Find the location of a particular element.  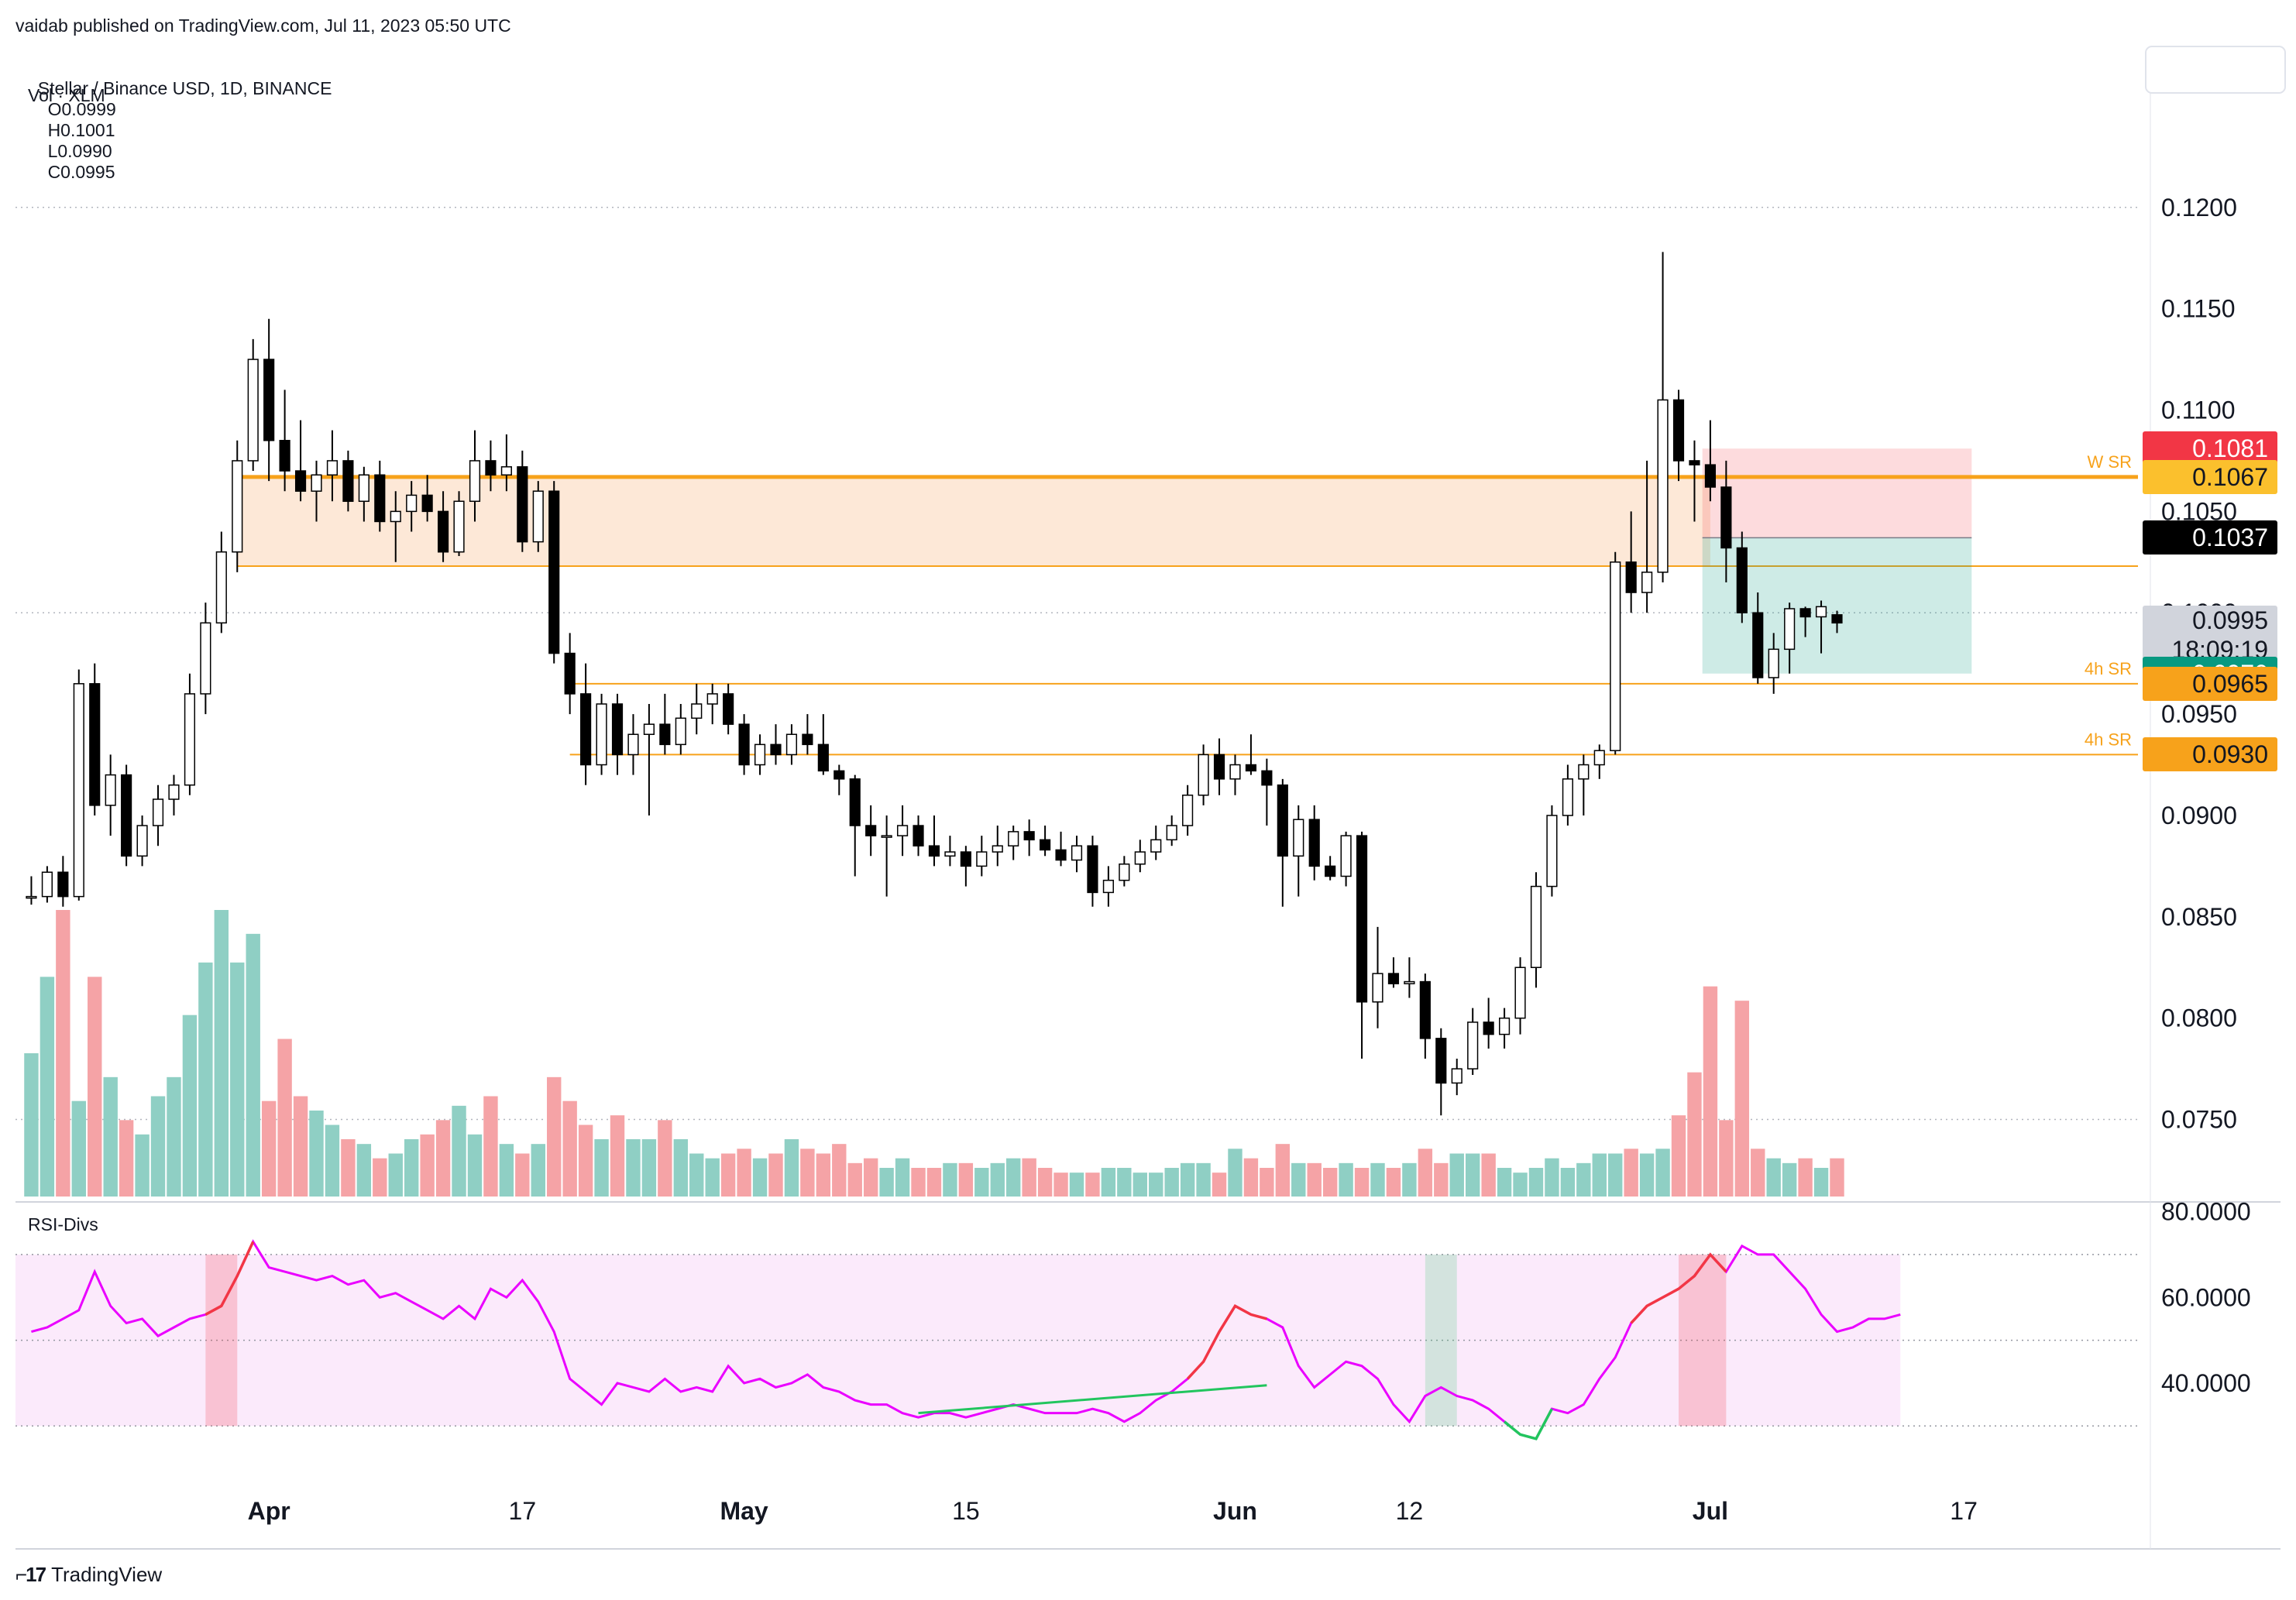

chart-settings-box is located at coordinates (2215, 70).